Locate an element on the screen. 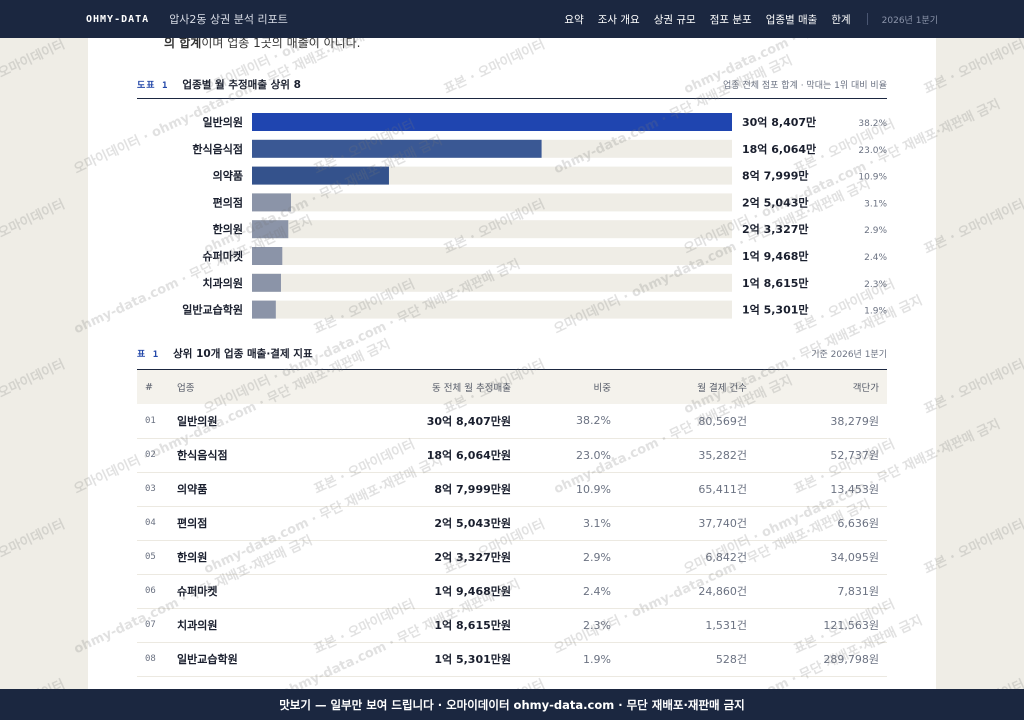 Image resolution: width=1024 pixels, height=720 pixels. row-avg-price: 34,095원 is located at coordinates (821, 557).